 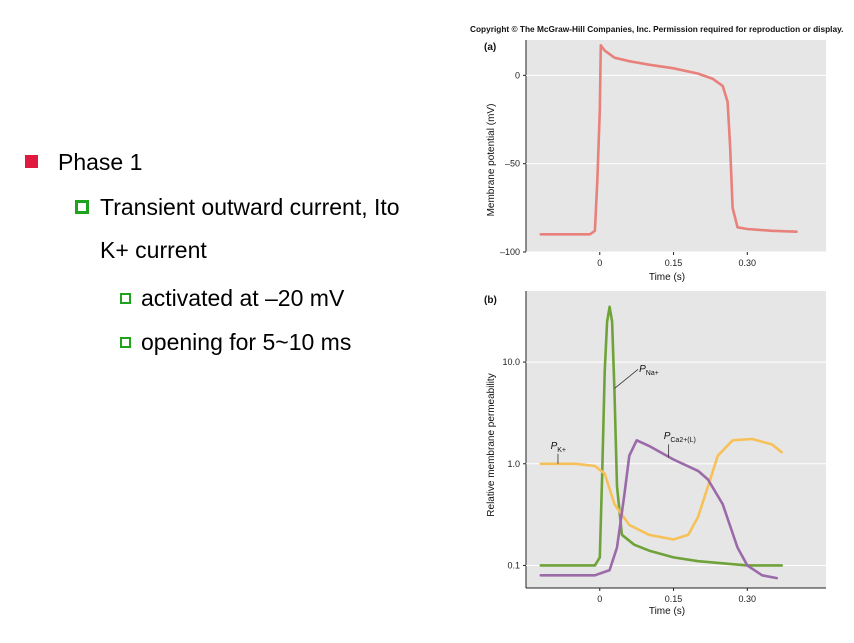 What do you see at coordinates (513, 464) in the screenshot?
I see `y-tick-label: 1.0` at bounding box center [513, 464].